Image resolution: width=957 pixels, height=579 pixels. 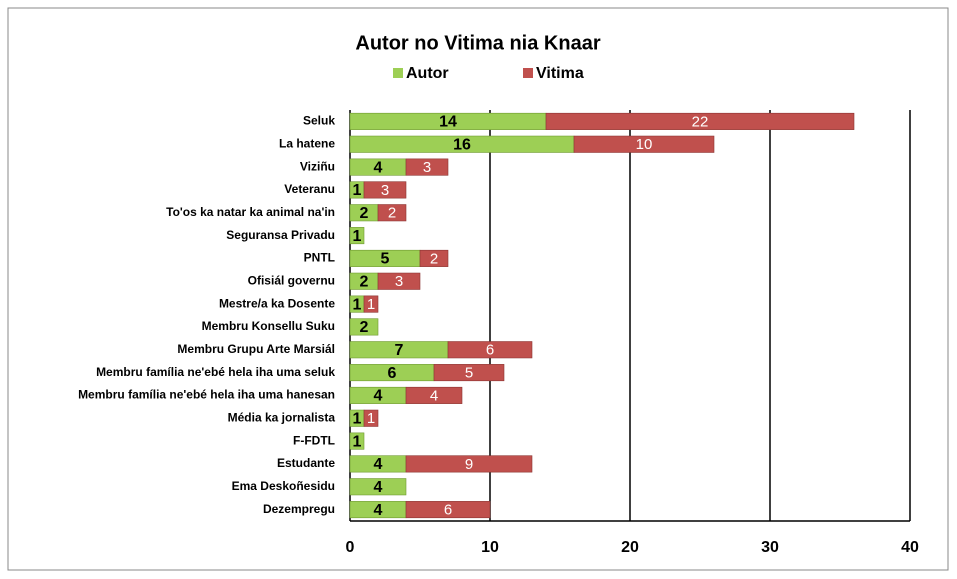 I want to click on data-label: 10, so click(x=644, y=144).